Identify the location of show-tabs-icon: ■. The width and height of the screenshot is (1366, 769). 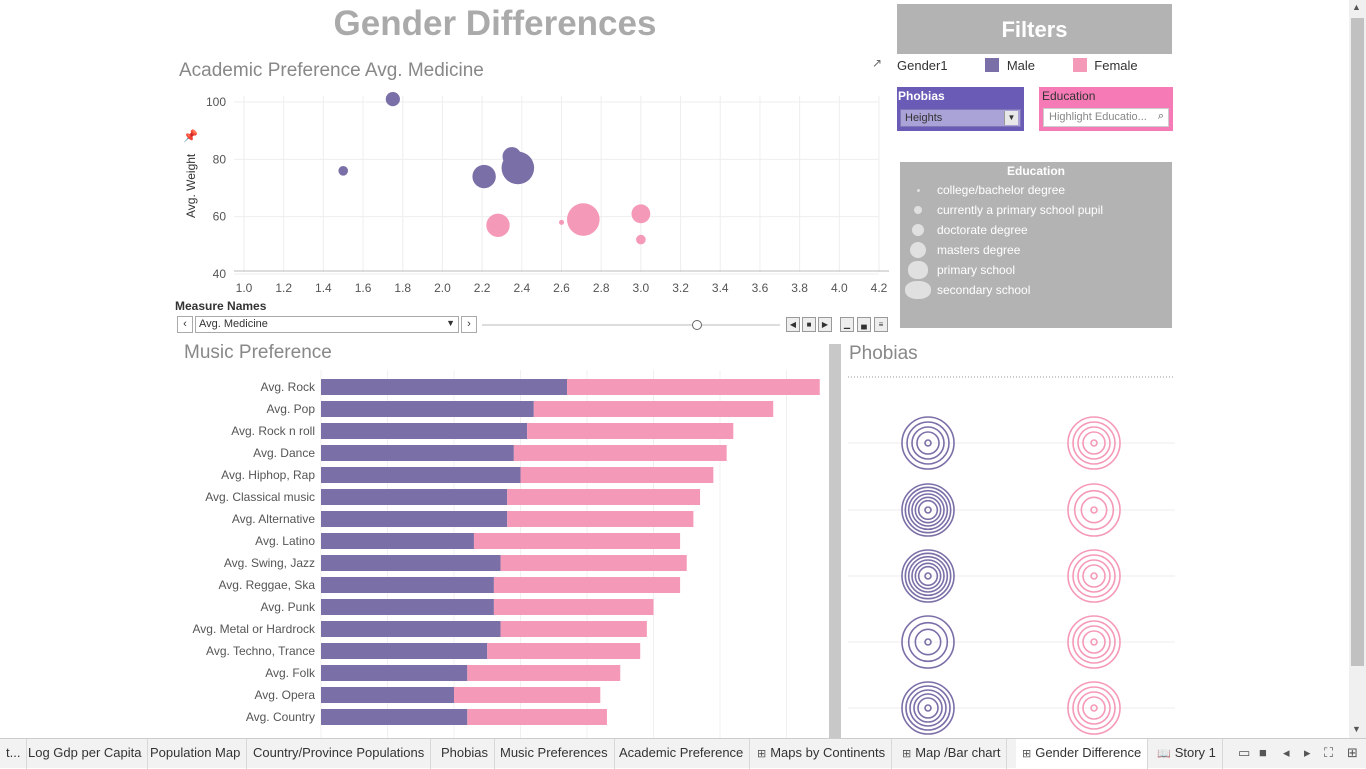
(1263, 752).